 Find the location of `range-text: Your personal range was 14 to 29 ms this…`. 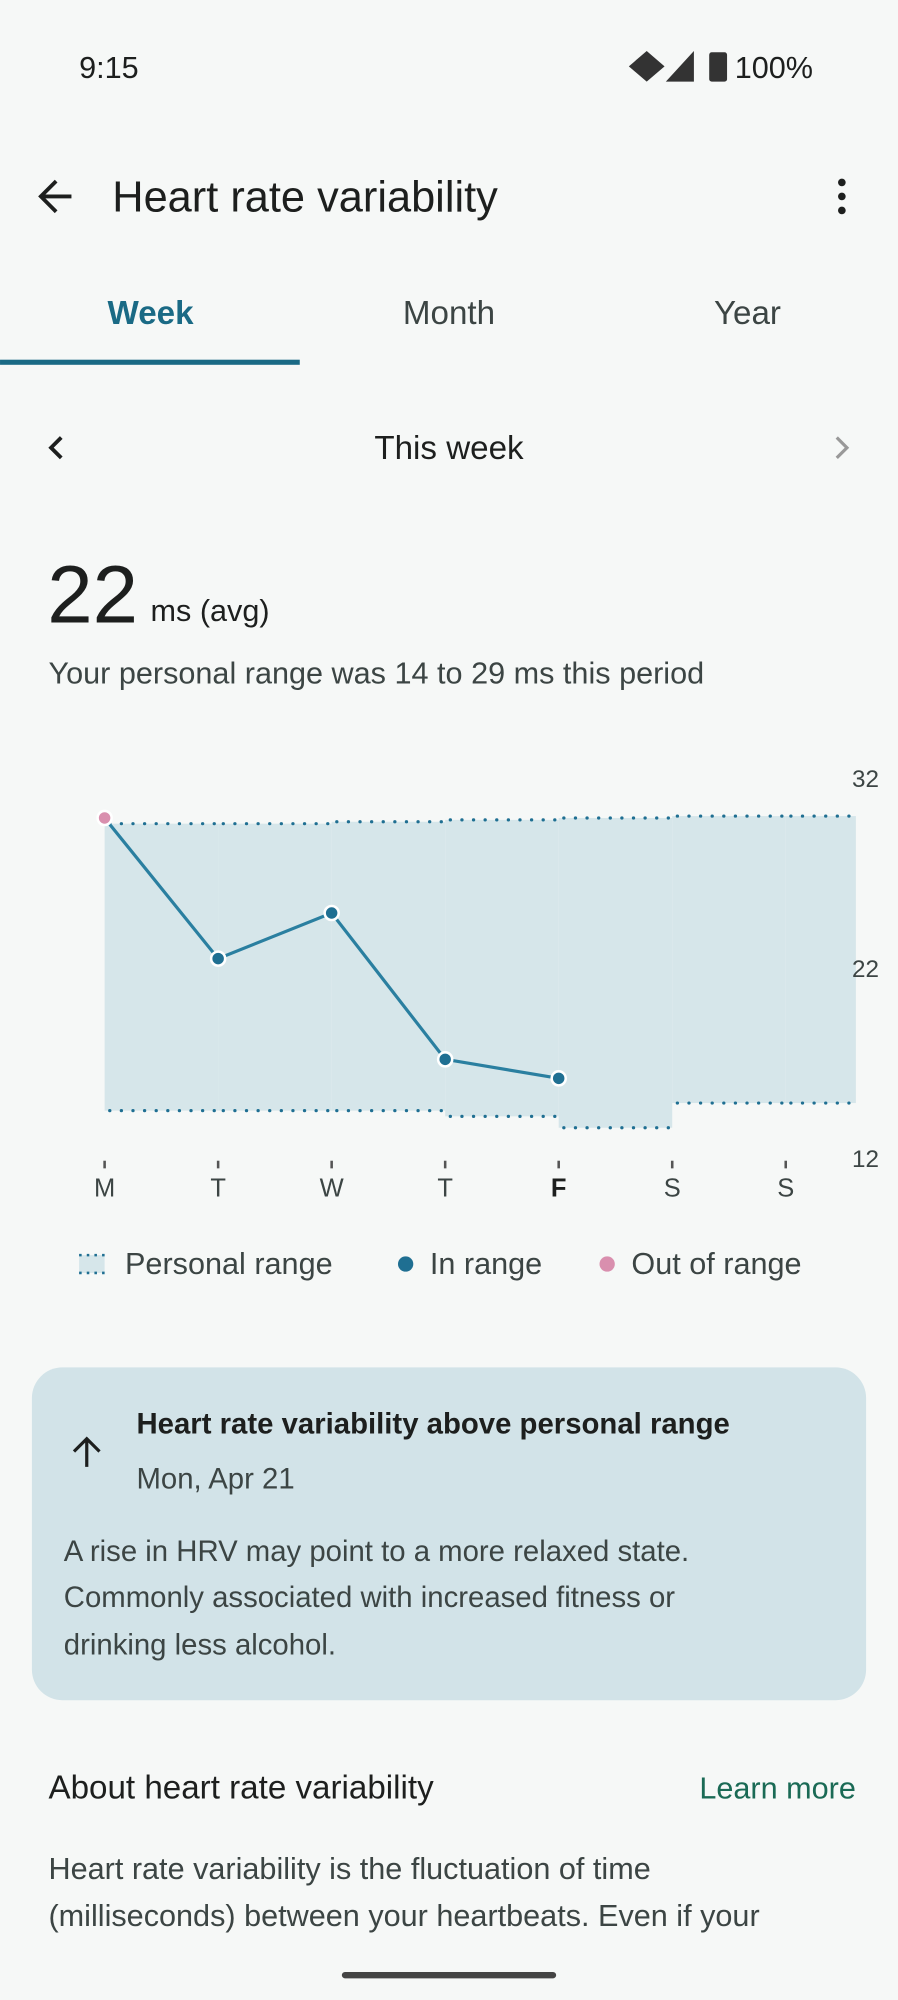

range-text: Your personal range was 14 to 29 ms this… is located at coordinates (376, 674).